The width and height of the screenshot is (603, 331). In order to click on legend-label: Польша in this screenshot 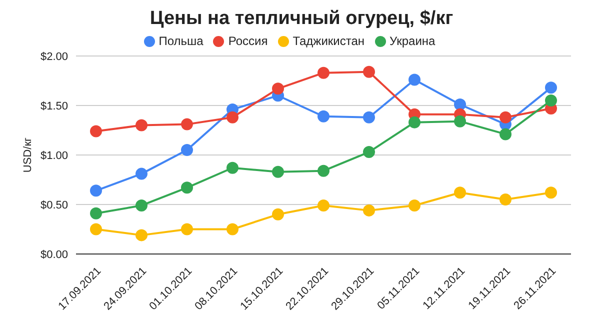, I will do `click(181, 41)`.